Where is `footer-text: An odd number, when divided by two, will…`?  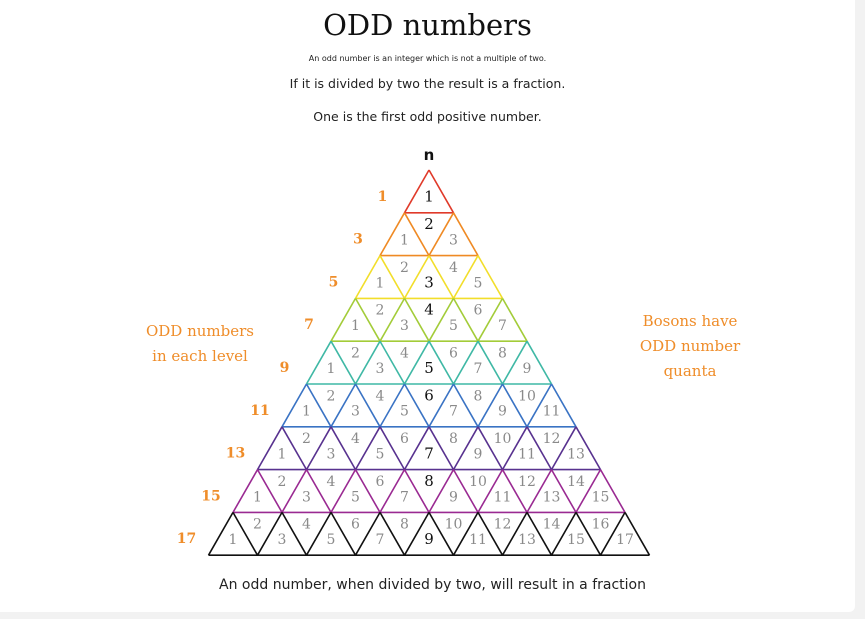
footer-text: An odd number, when divided by two, will… is located at coordinates (432, 585).